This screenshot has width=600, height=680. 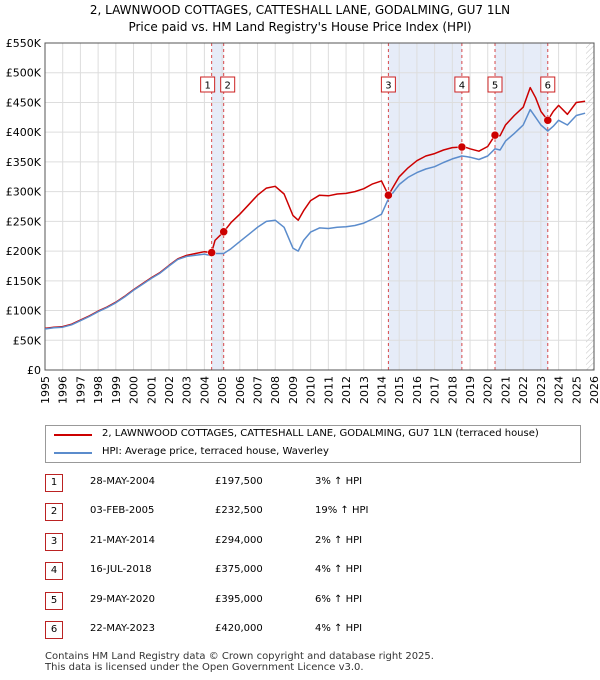 I want to click on x-tick-label: 2003, so click(x=187, y=390).